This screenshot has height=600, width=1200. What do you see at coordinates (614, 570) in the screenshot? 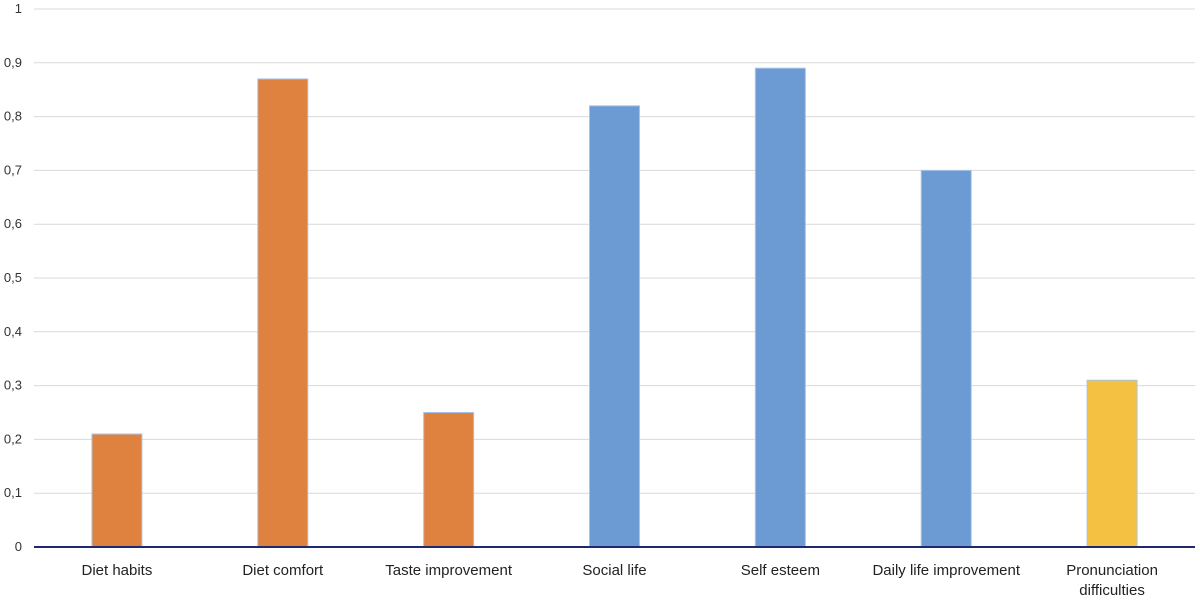
I see `x-tick-label: Social life` at bounding box center [614, 570].